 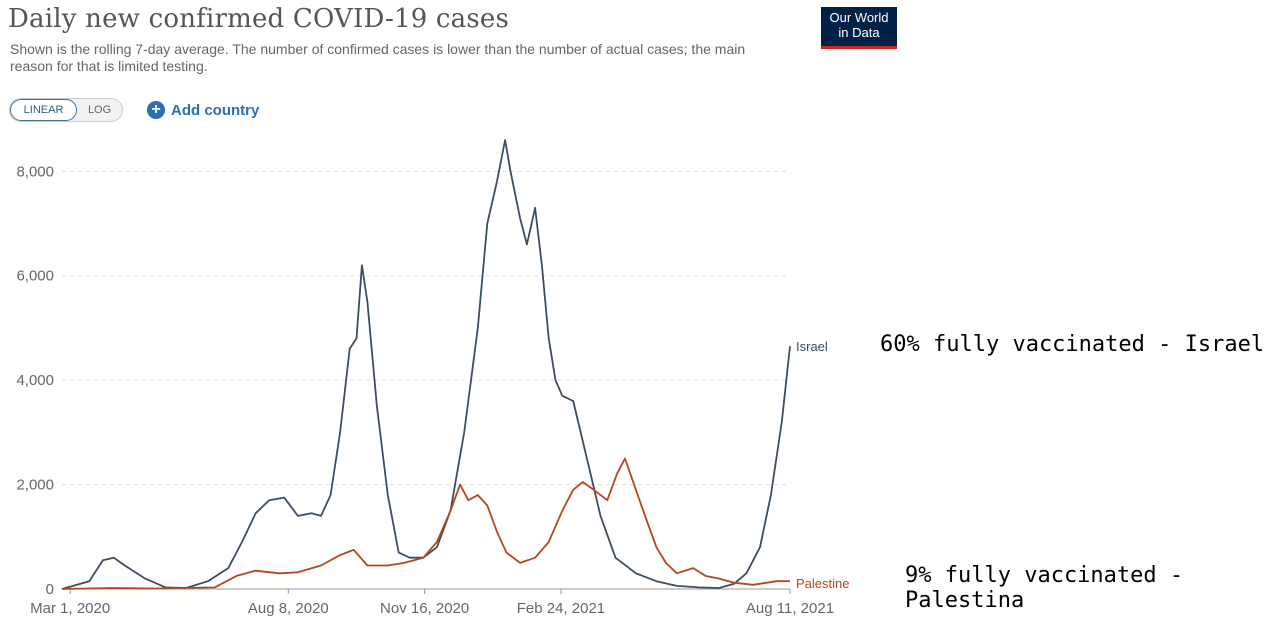 I want to click on add-country-label: Add country, so click(x=215, y=110).